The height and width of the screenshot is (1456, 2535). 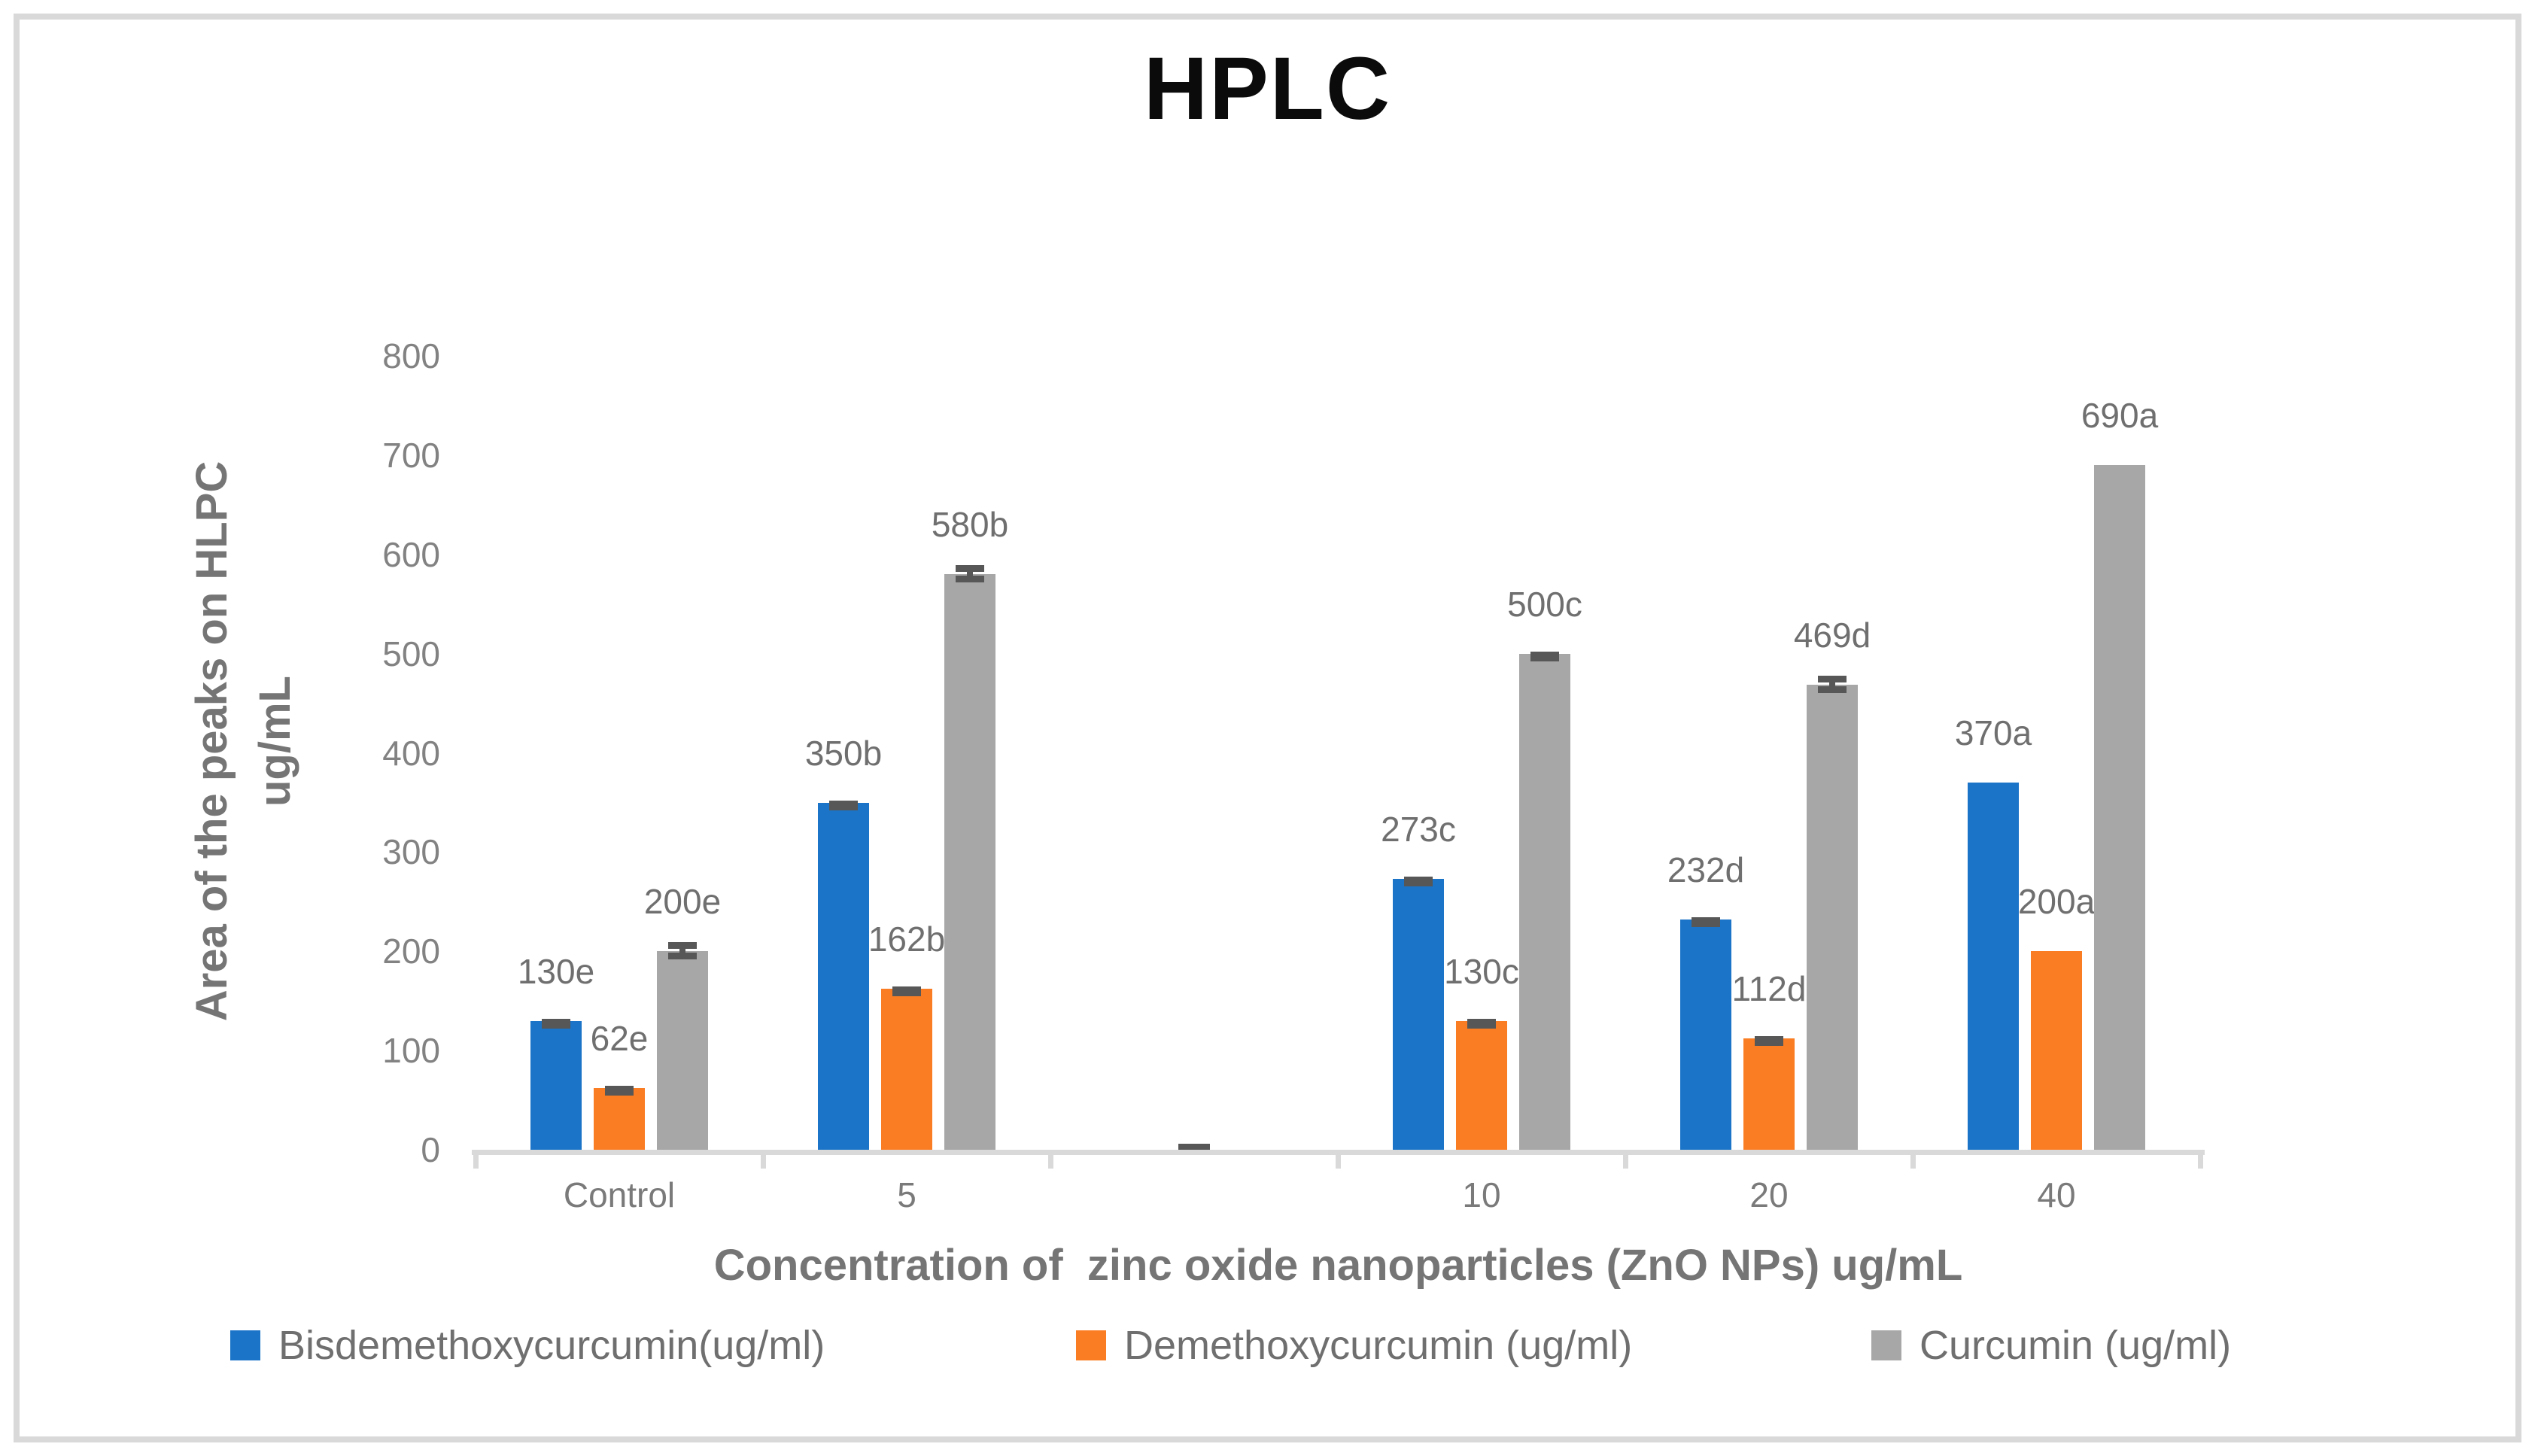 What do you see at coordinates (411, 456) in the screenshot?
I see `y-tick-label: 700` at bounding box center [411, 456].